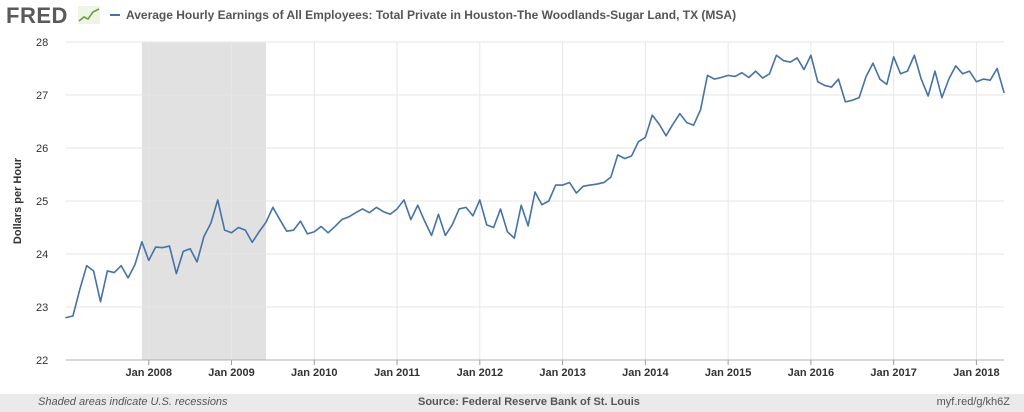 This screenshot has width=1024, height=412. What do you see at coordinates (397, 373) in the screenshot?
I see `x-tick-label: Jan 2011` at bounding box center [397, 373].